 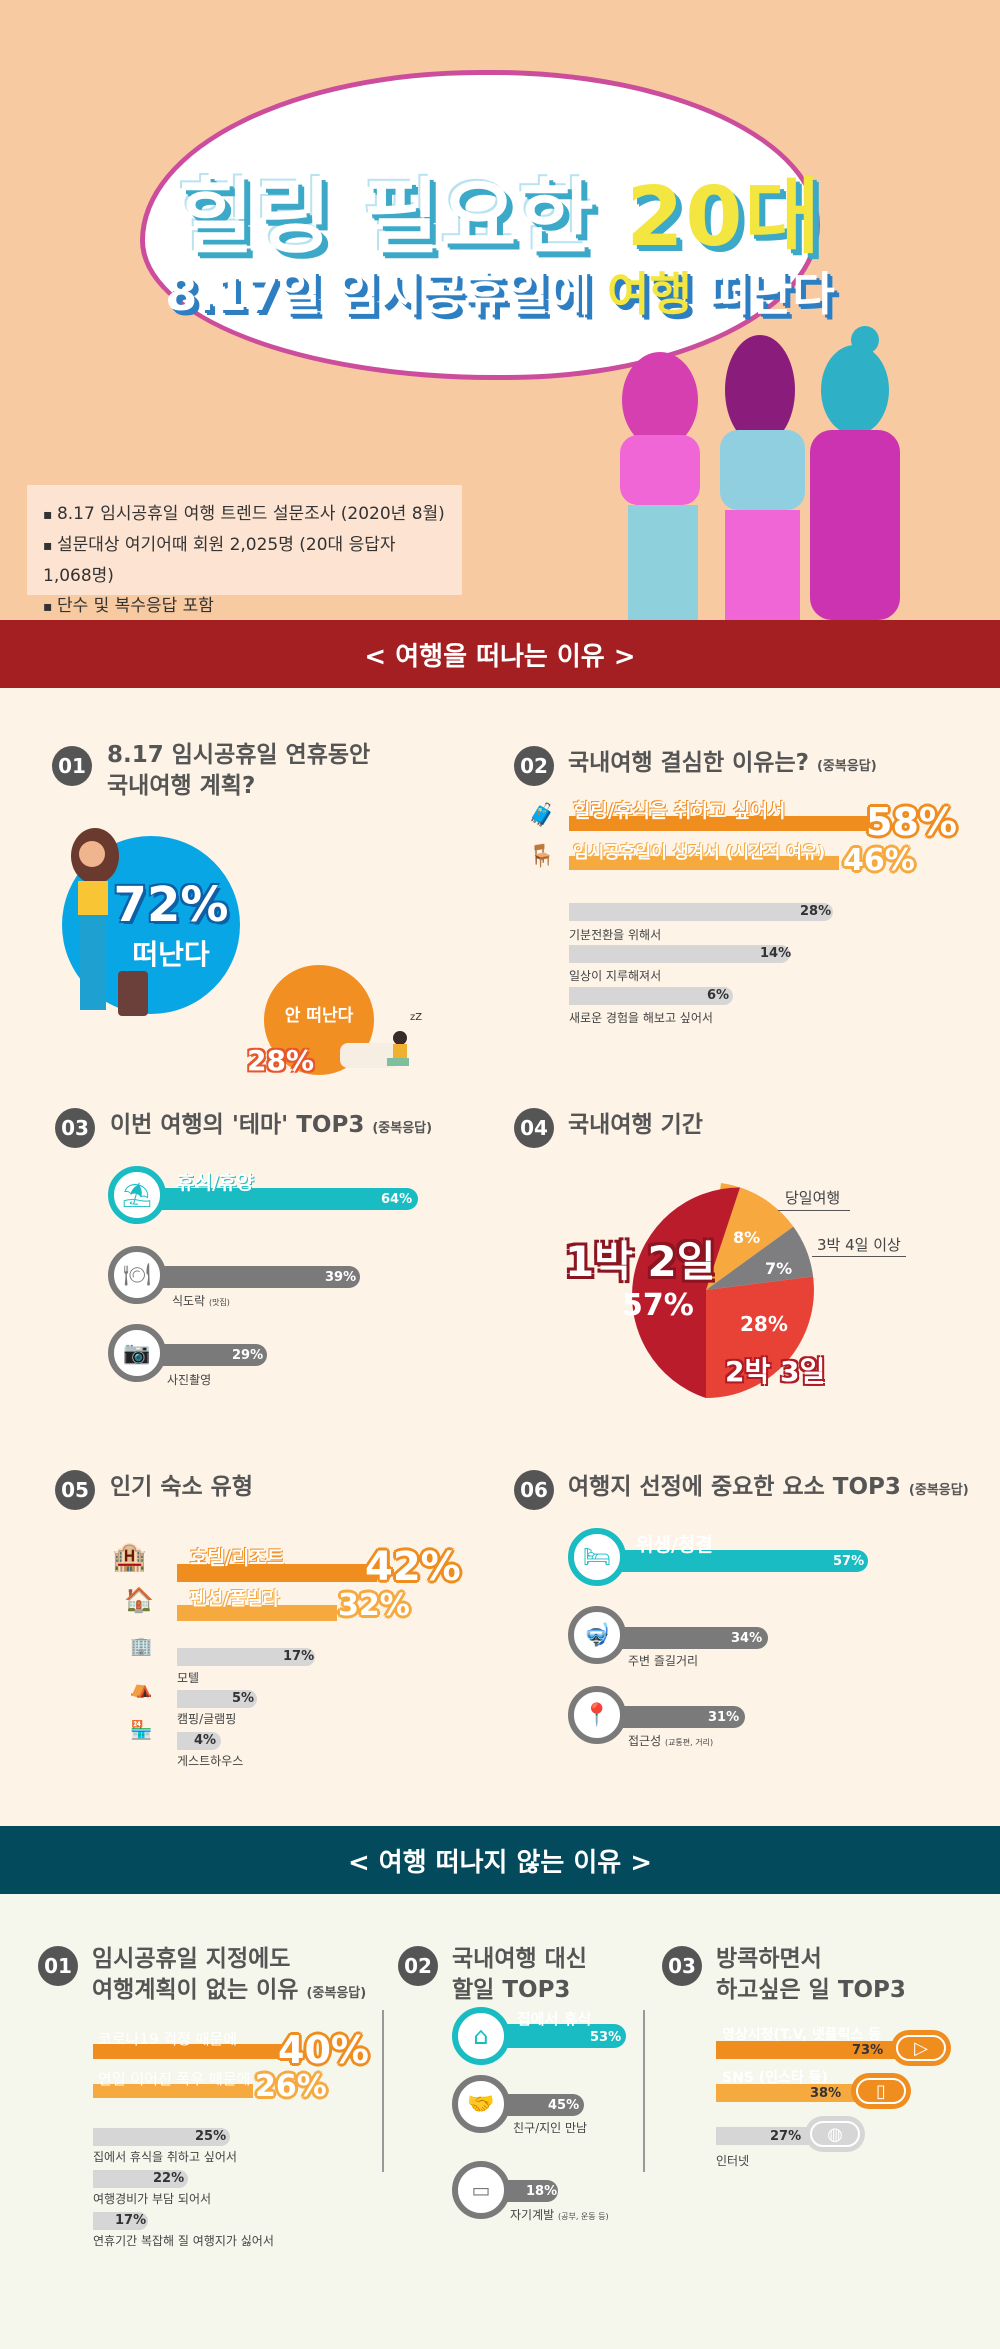 What do you see at coordinates (237, 1558) in the screenshot?
I see `bar-label: 호텔/리조트` at bounding box center [237, 1558].